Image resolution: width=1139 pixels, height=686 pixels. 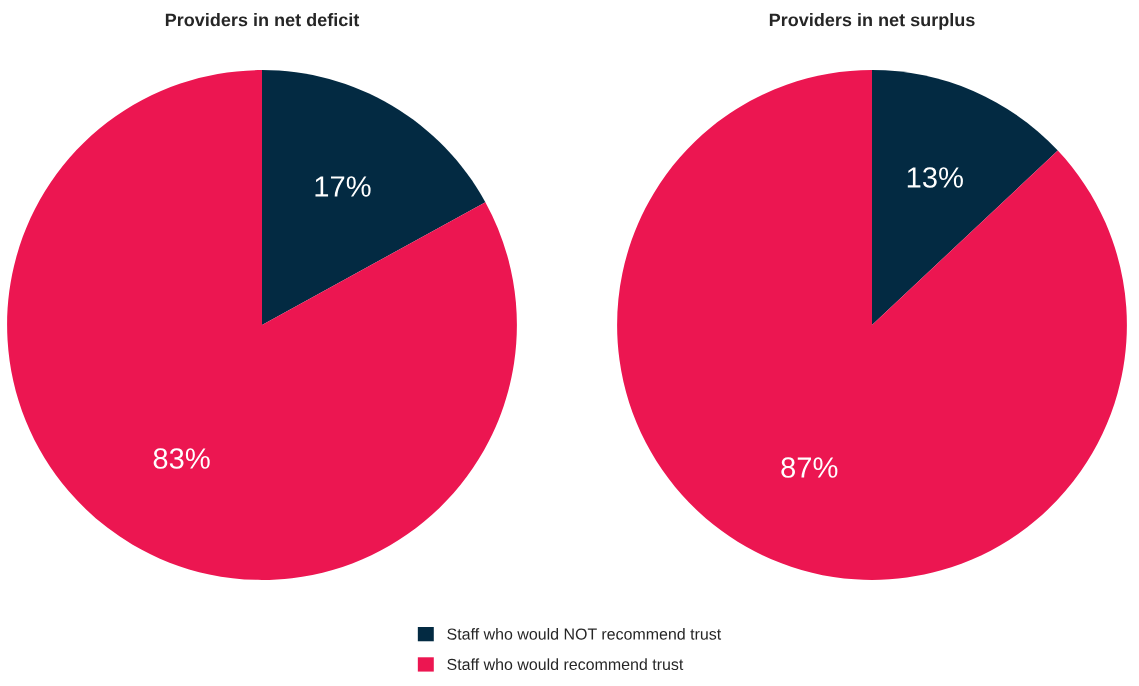 What do you see at coordinates (565, 664) in the screenshot?
I see `legend-label: Staff who would recommend trust` at bounding box center [565, 664].